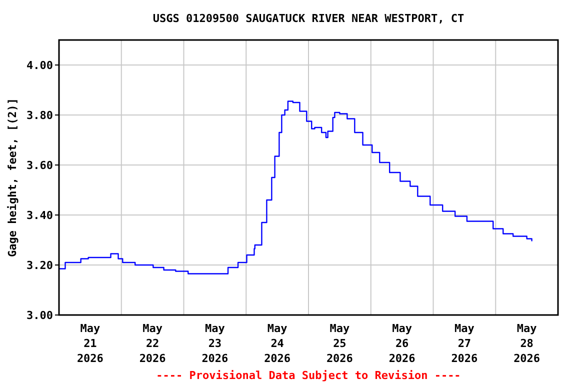 Image resolution: width=576 pixels, height=384 pixels. I want to click on x-tick-label: May 27 2026, so click(464, 343).